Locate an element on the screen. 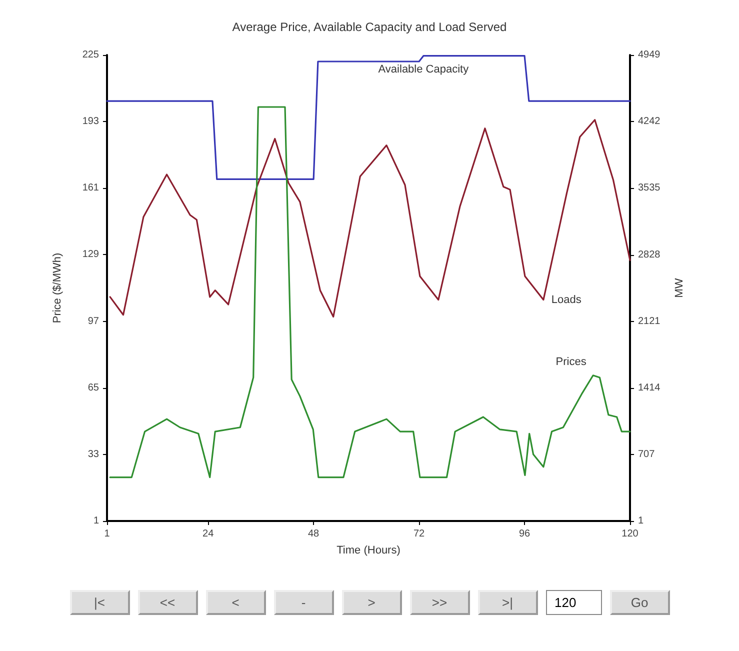 The width and height of the screenshot is (739, 651). x-tick-label: 1 is located at coordinates (107, 534).